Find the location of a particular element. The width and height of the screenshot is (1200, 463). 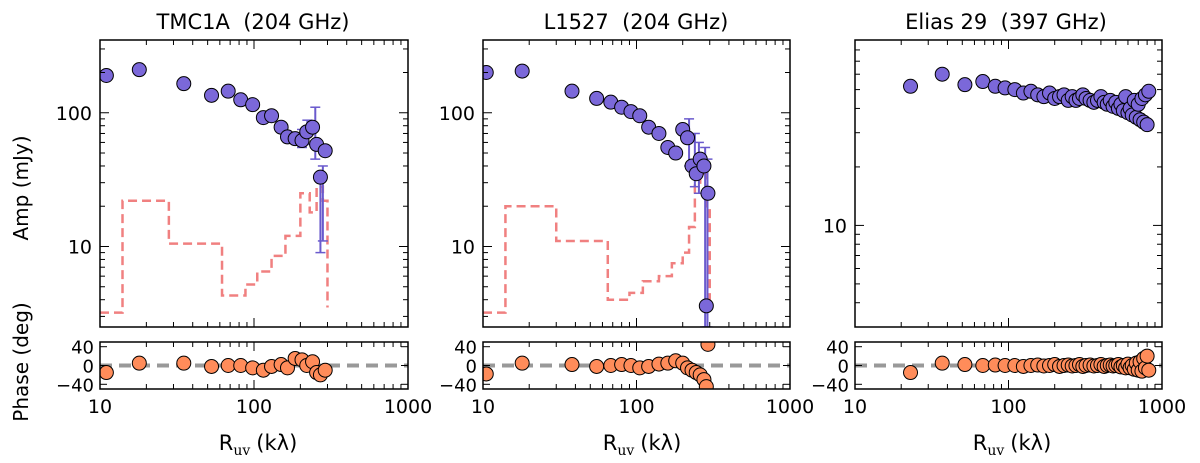

xaxis-label-tmc1a: Ruv (kλ) is located at coordinates (258, 445).